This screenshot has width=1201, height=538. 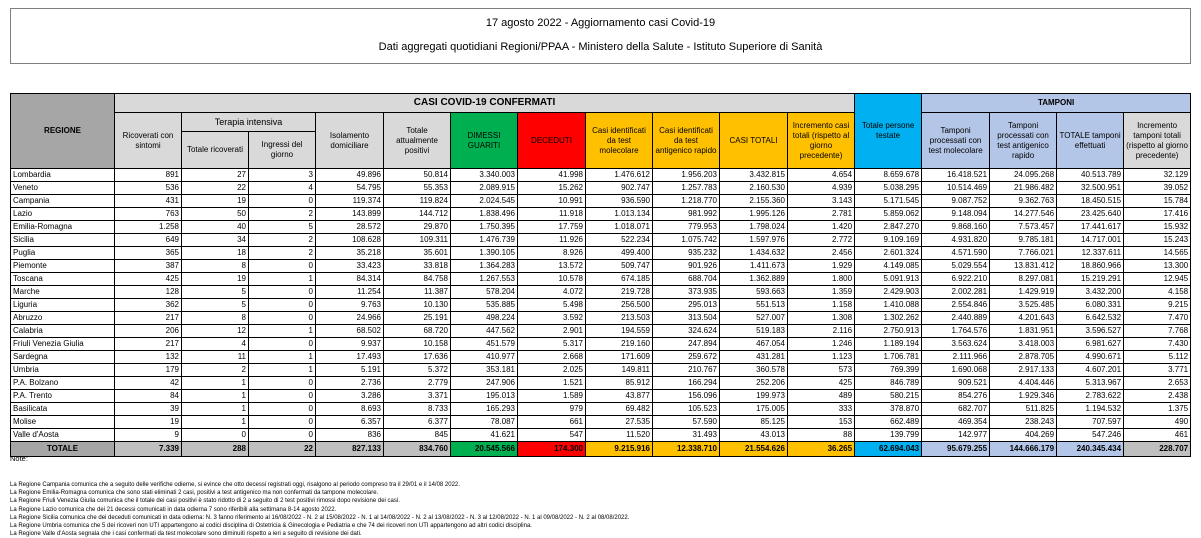 I want to click on region-cell: Lazio, so click(x=62, y=214).